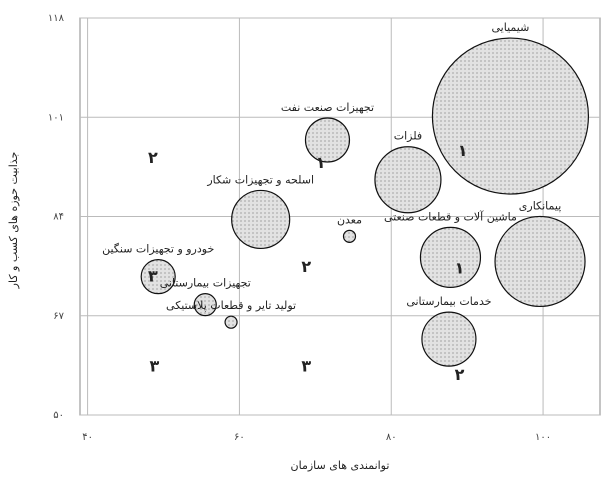 This screenshot has height=479, width=610. I want to click on x-tick-label: ۴۰, so click(87, 437).